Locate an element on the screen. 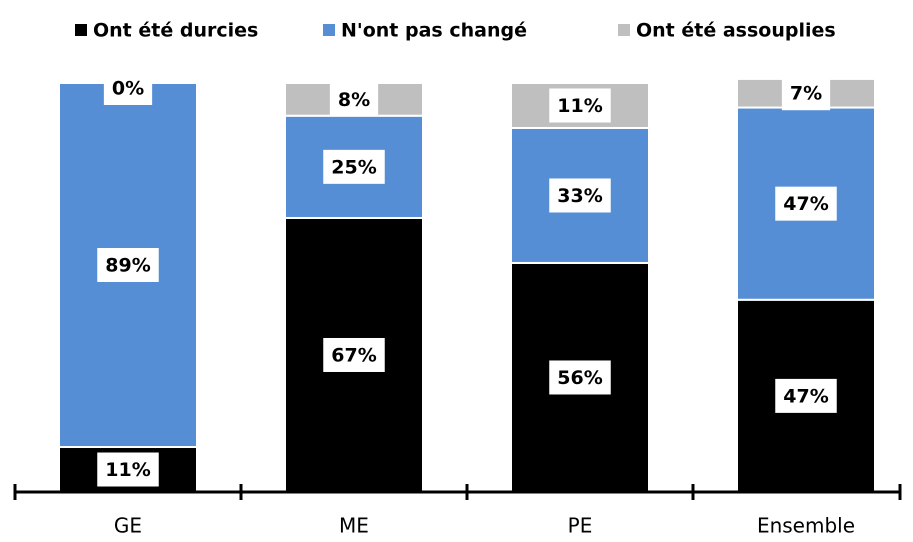 This screenshot has height=542, width=913. value-label: 33% is located at coordinates (579, 196).